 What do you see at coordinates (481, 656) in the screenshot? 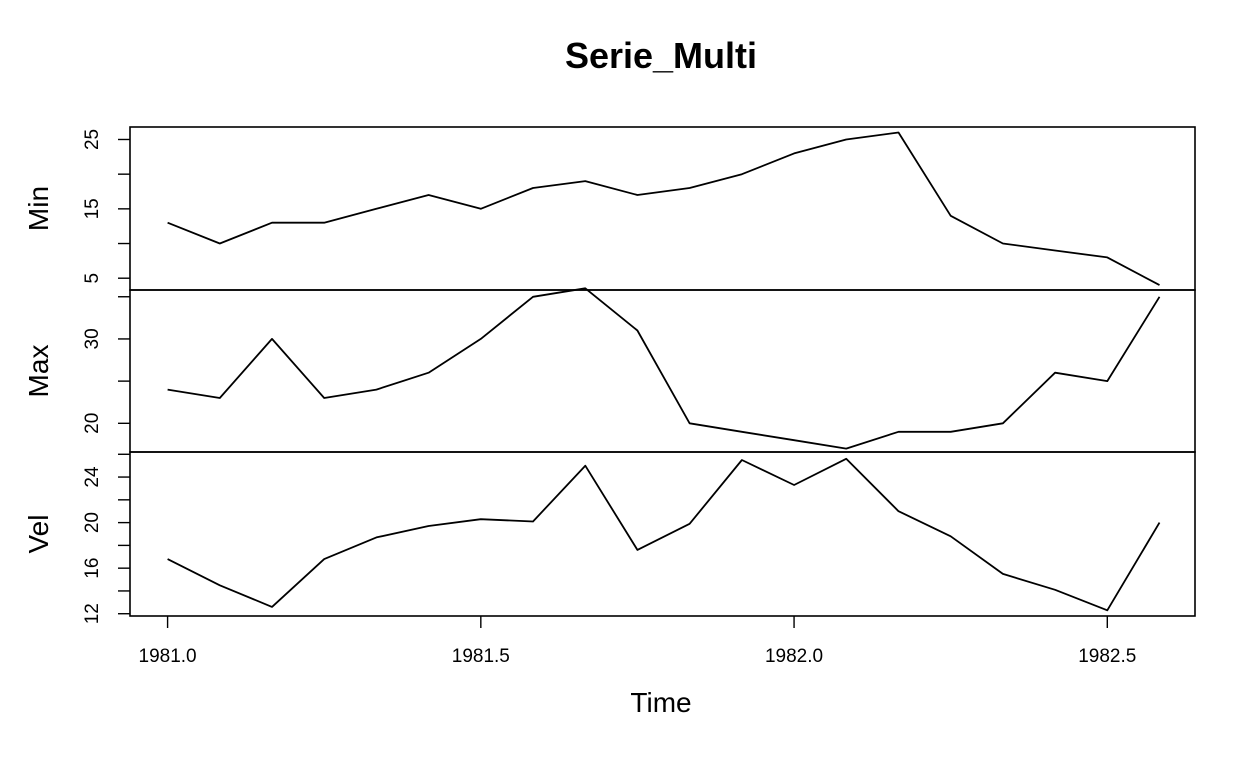
I see `x-tick-label: 1981.5` at bounding box center [481, 656].